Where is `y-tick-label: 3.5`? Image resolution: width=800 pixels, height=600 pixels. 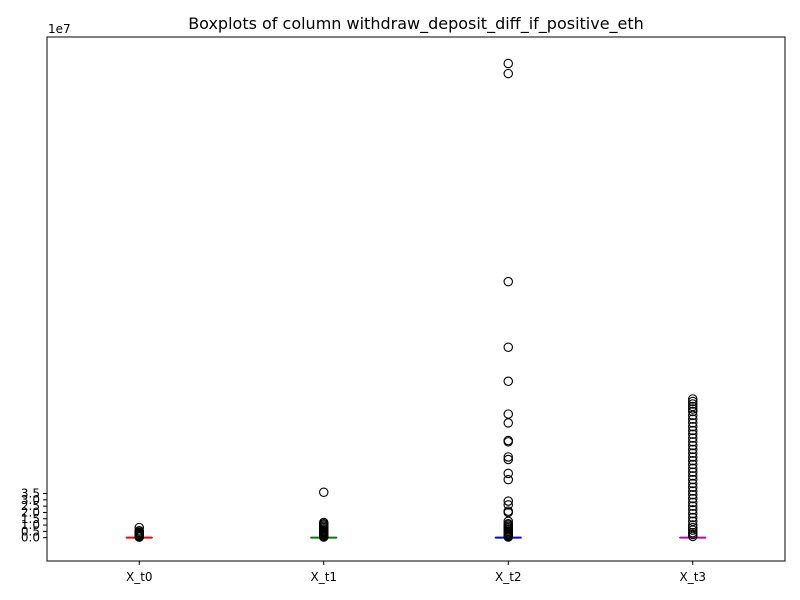 y-tick-label: 3.5 is located at coordinates (30, 494).